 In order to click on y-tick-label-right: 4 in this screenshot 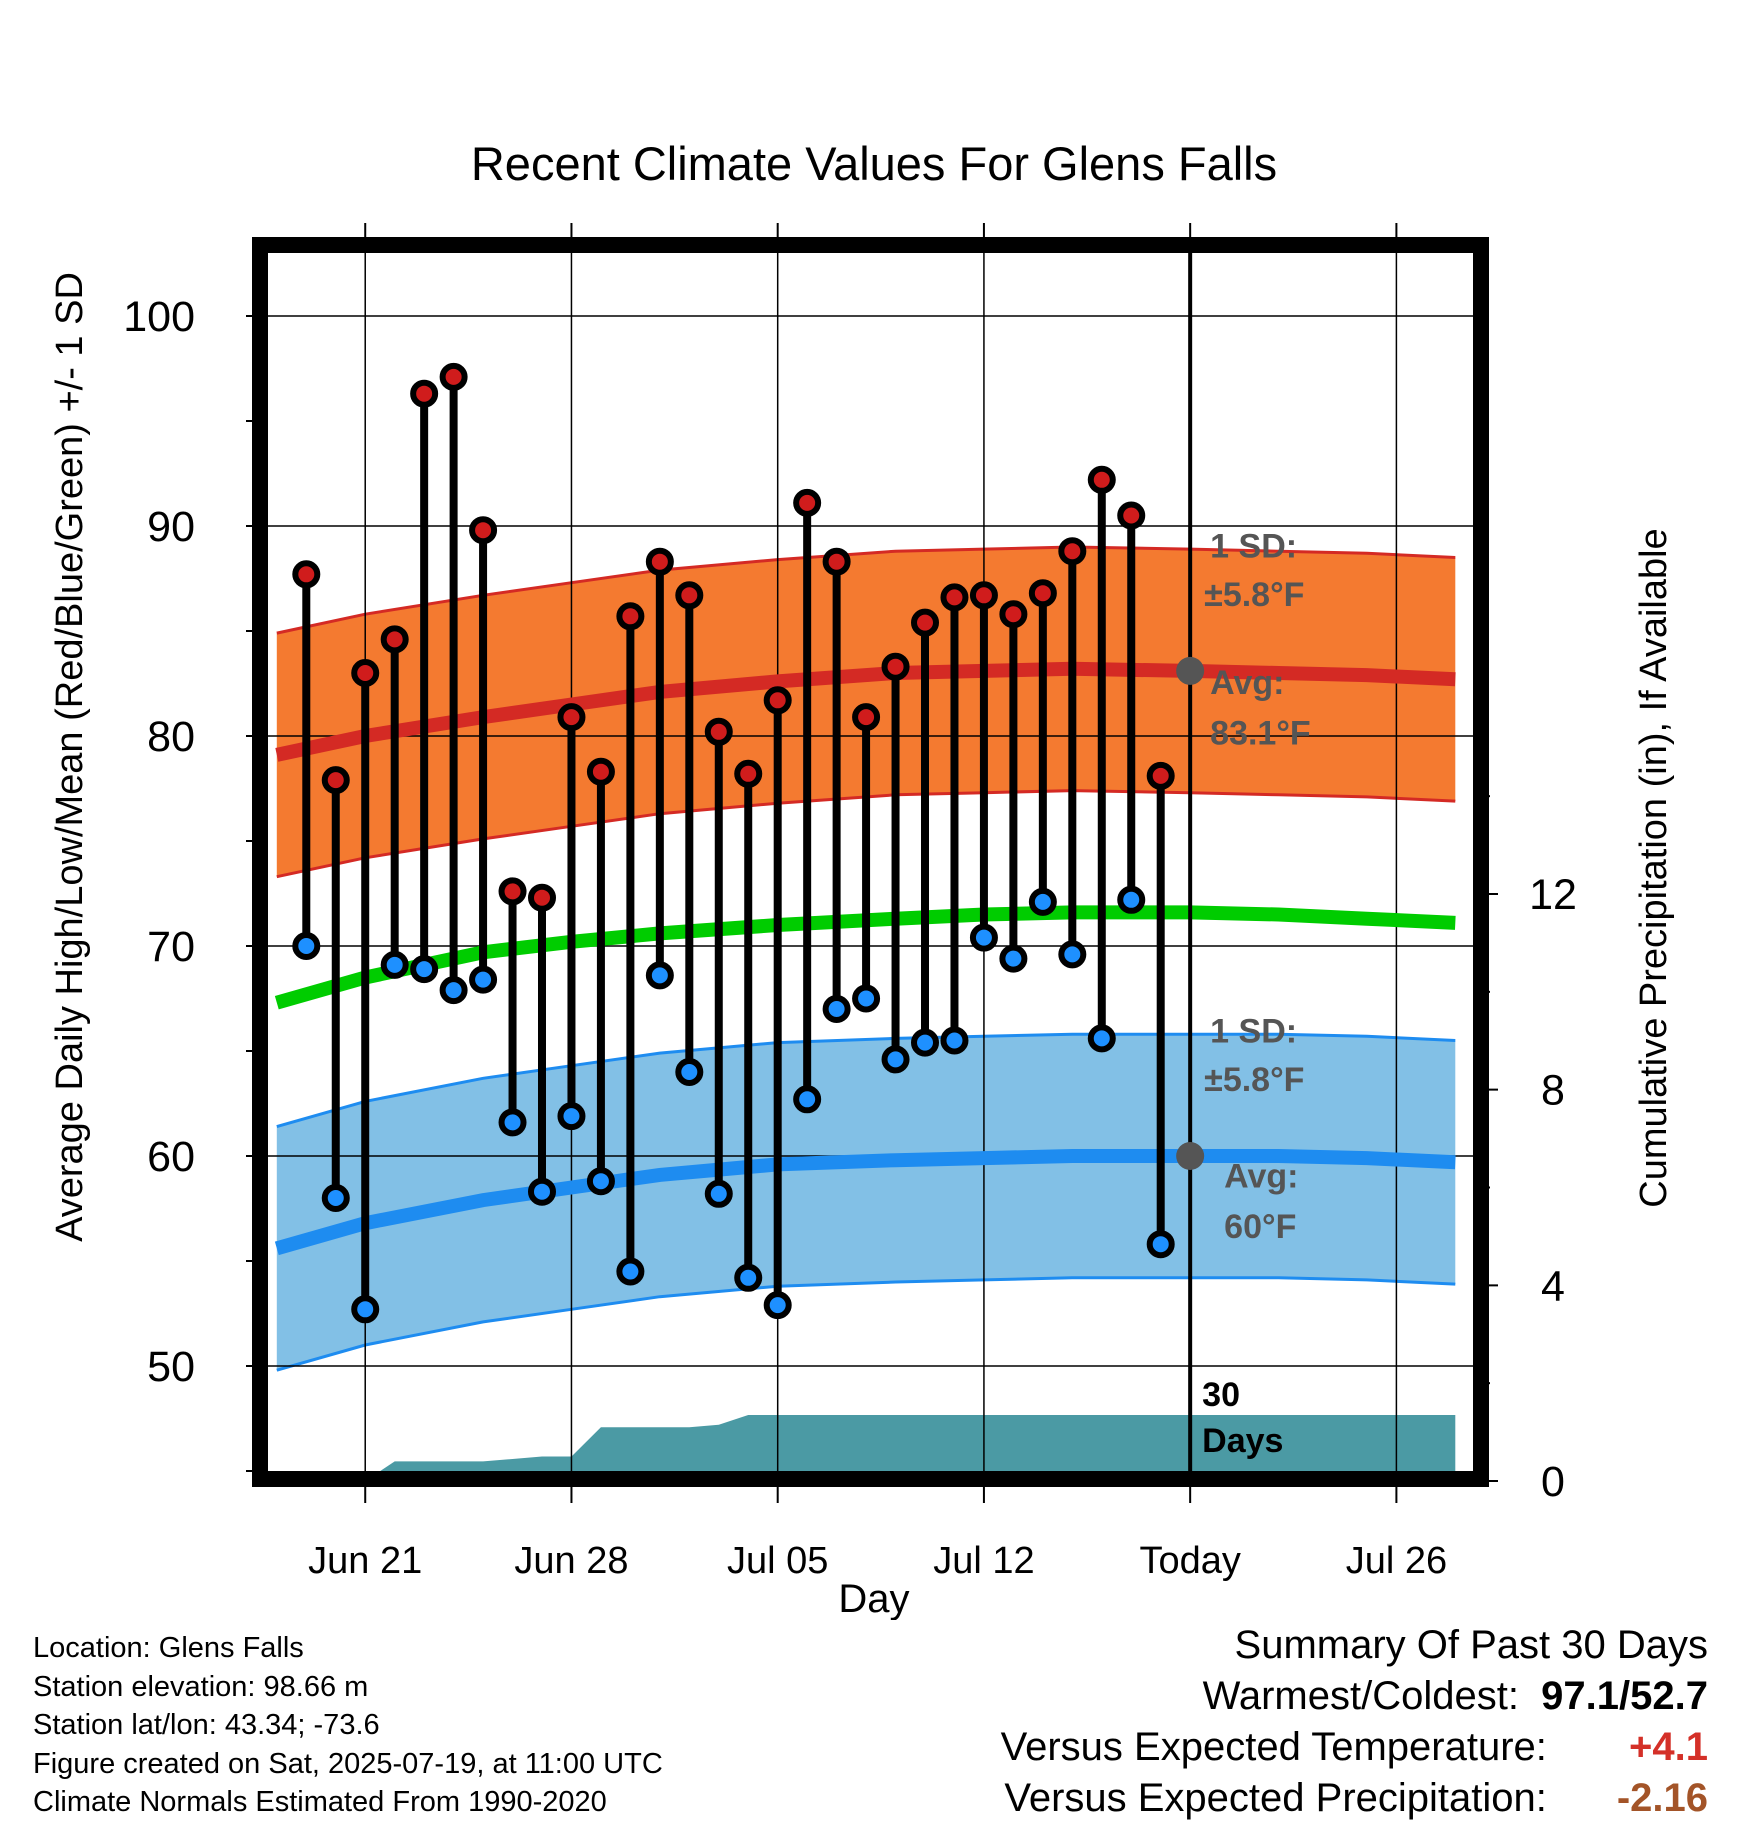, I will do `click(1553, 1286)`.